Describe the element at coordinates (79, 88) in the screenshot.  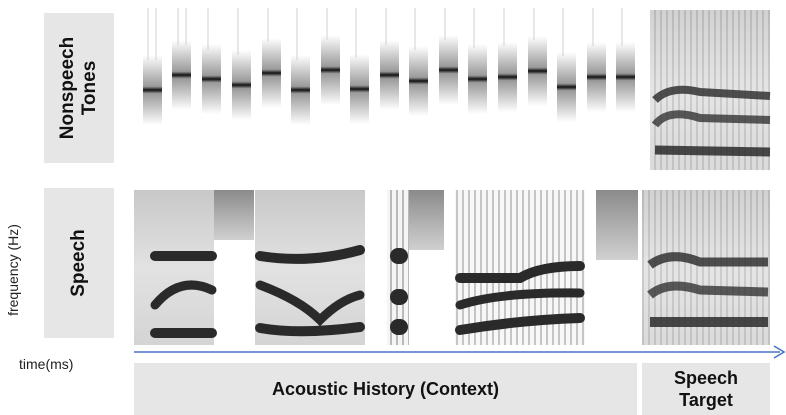
I see `nonspeech-label-box: Nonspeech Tones` at that location.